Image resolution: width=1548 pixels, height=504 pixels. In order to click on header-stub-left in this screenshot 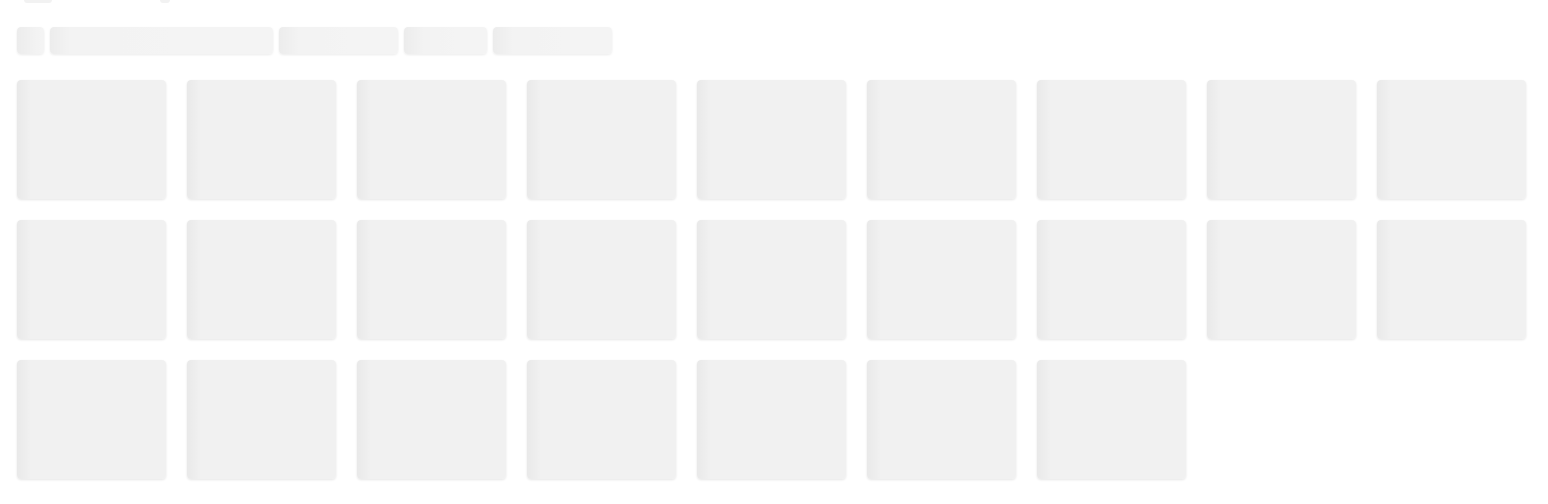, I will do `click(38, 1)`.